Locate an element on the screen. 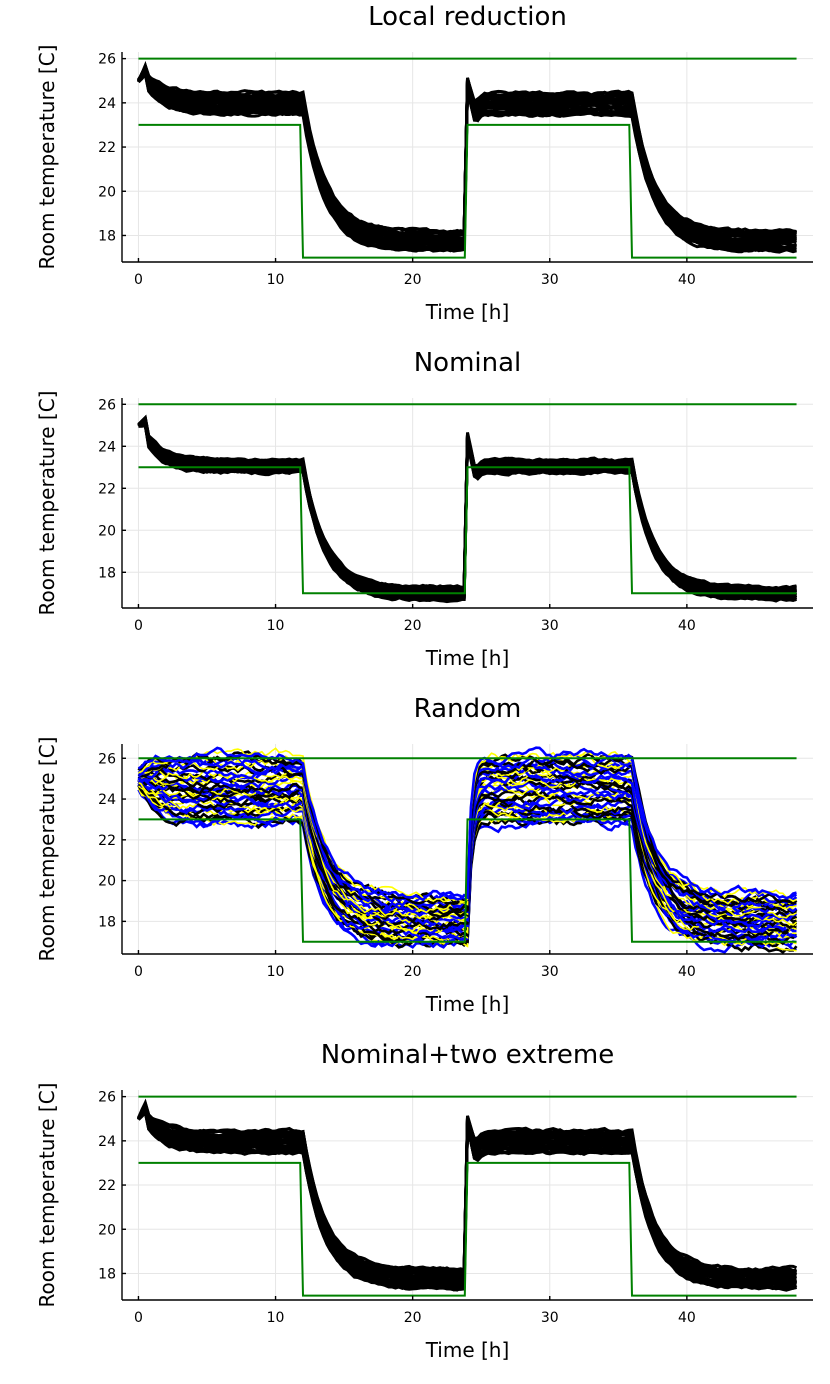  chart-title: Nominal+two extreme is located at coordinates (468, 1055).